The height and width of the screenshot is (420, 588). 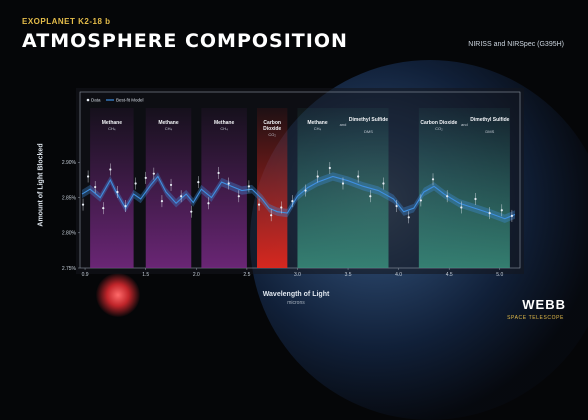 I want to click on model-line, so click(x=298, y=197).